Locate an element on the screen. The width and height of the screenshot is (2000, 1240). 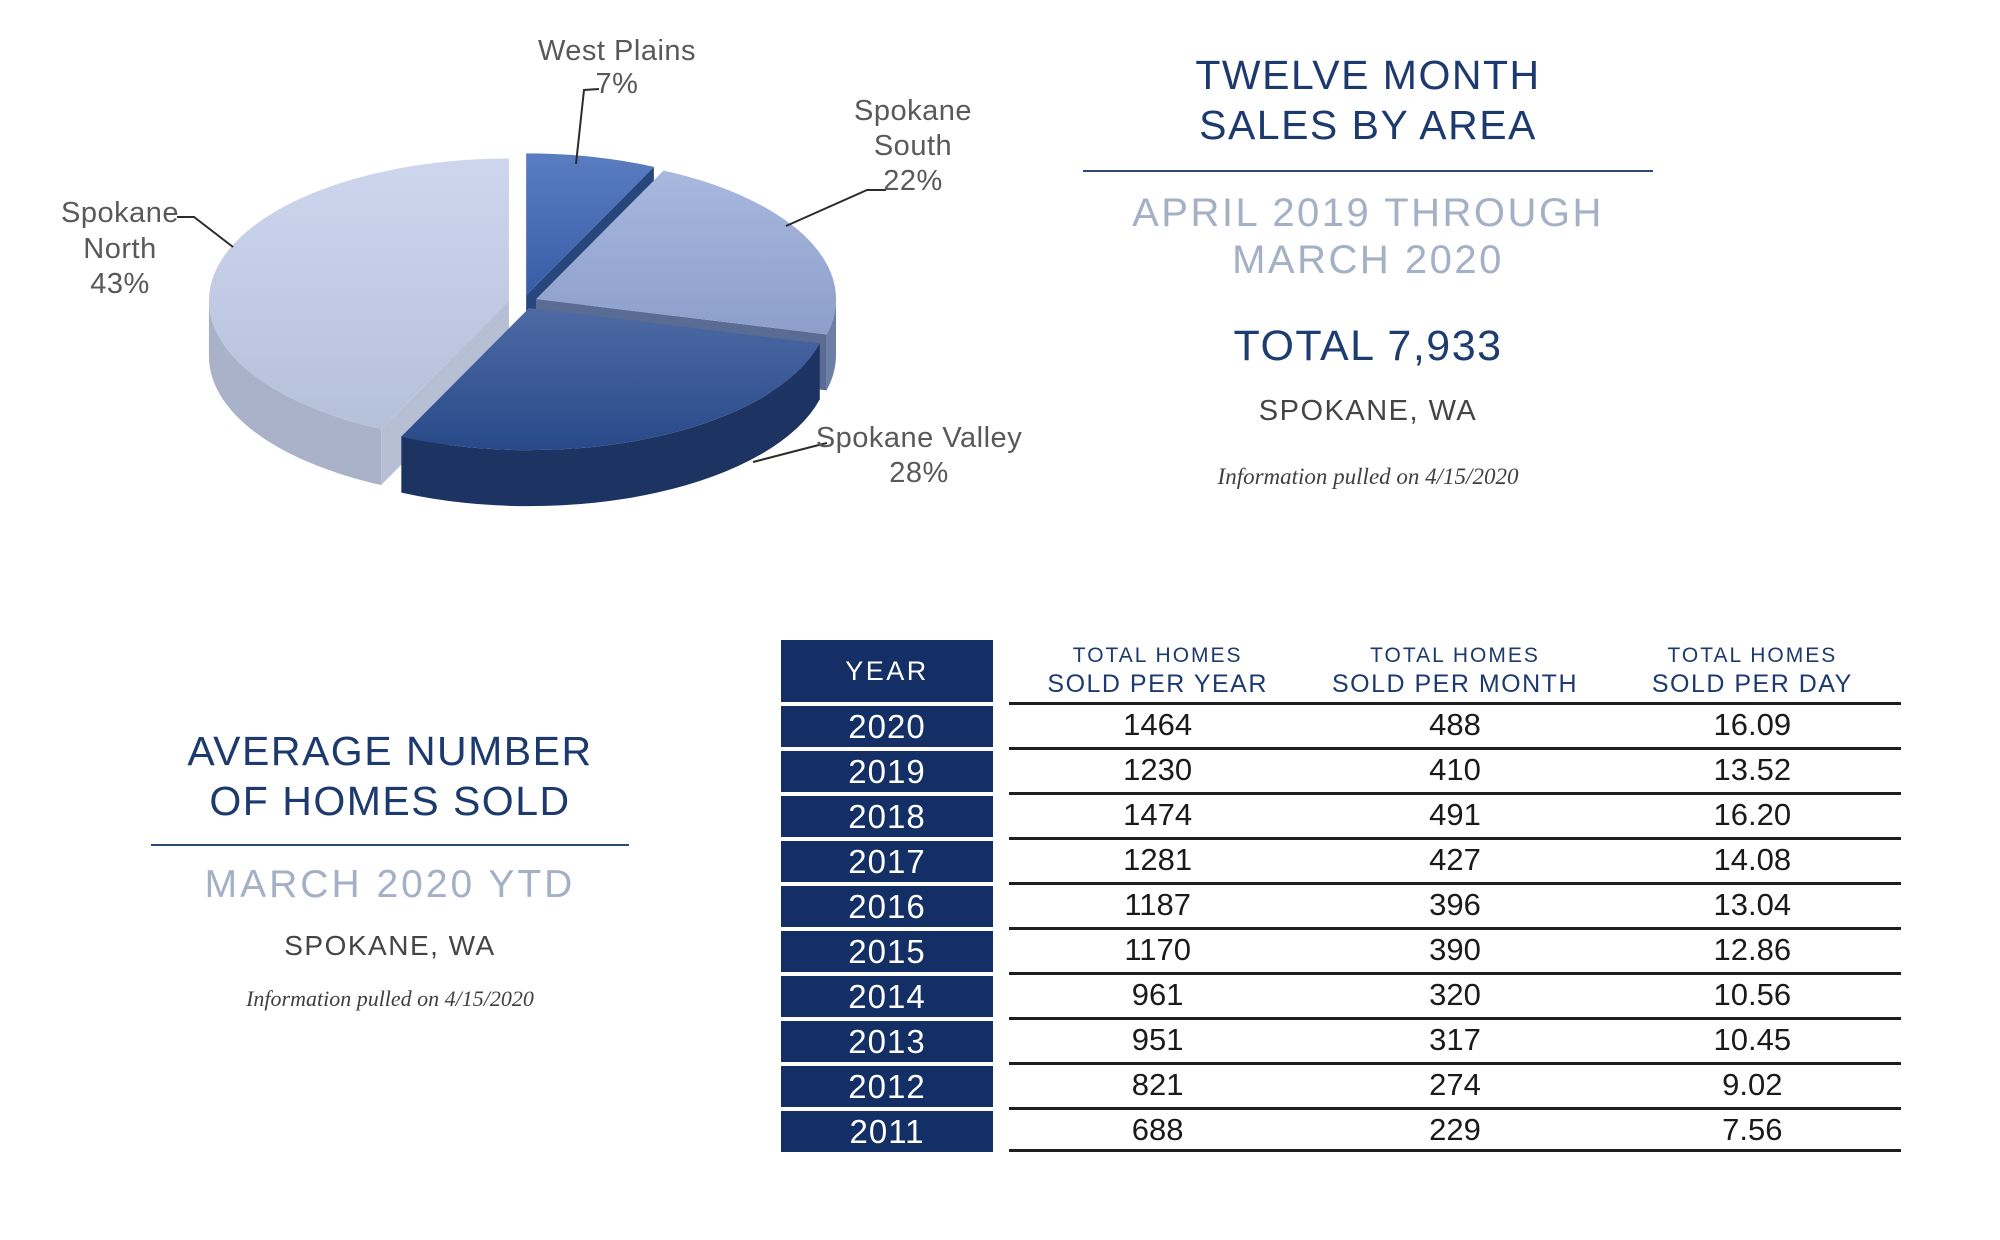
sales-divider is located at coordinates (1368, 171).